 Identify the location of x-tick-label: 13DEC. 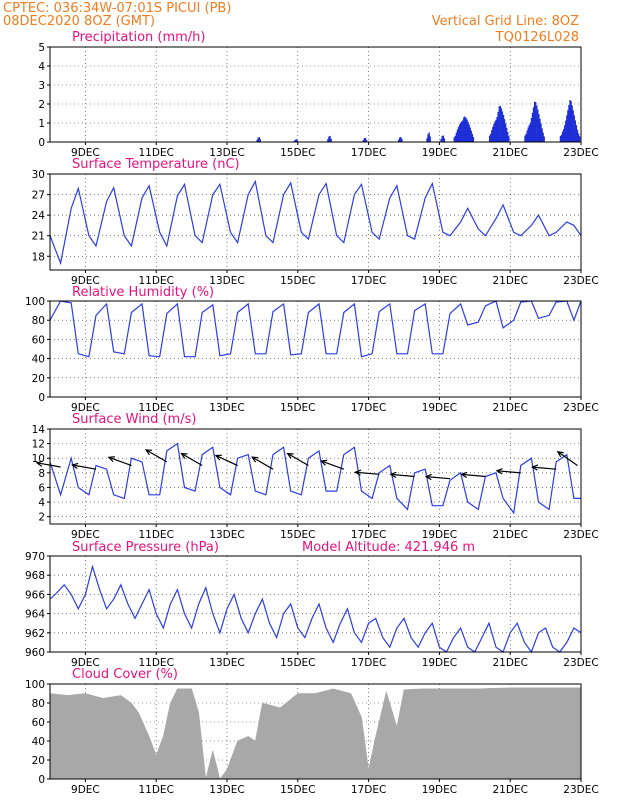
(226, 663).